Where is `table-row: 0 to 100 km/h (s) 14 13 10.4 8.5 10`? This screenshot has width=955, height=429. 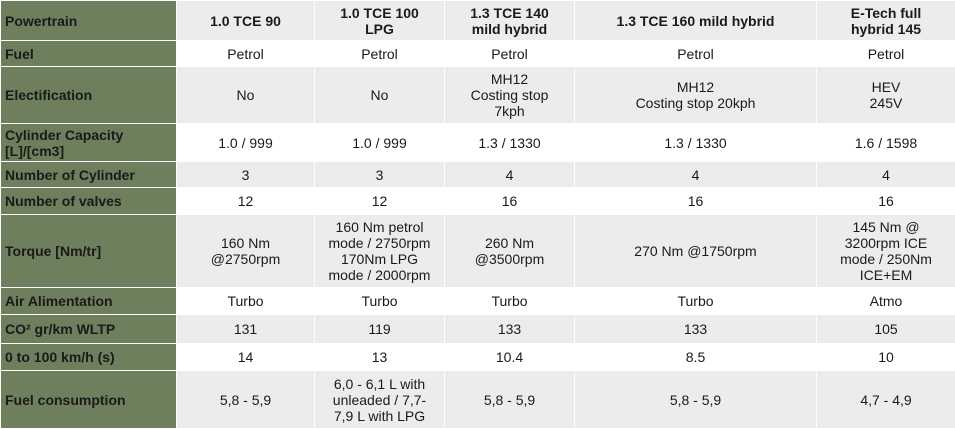 table-row: 0 to 100 km/h (s) 14 13 10.4 8.5 10 is located at coordinates (478, 357).